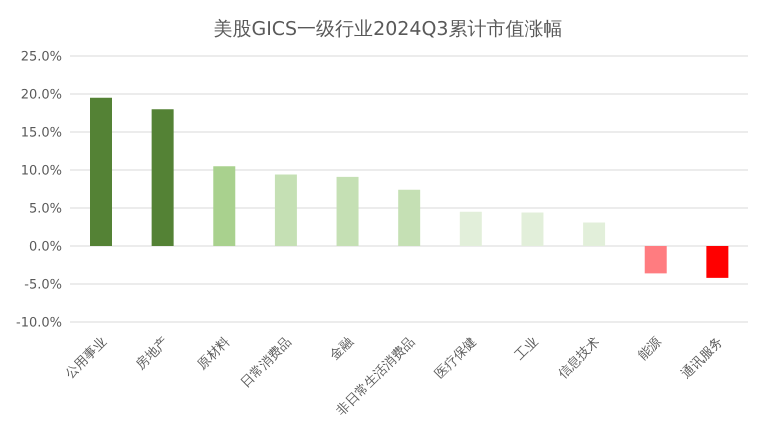 The height and width of the screenshot is (430, 777). What do you see at coordinates (41, 133) in the screenshot?
I see `y-tick-label: 15.0%` at bounding box center [41, 133].